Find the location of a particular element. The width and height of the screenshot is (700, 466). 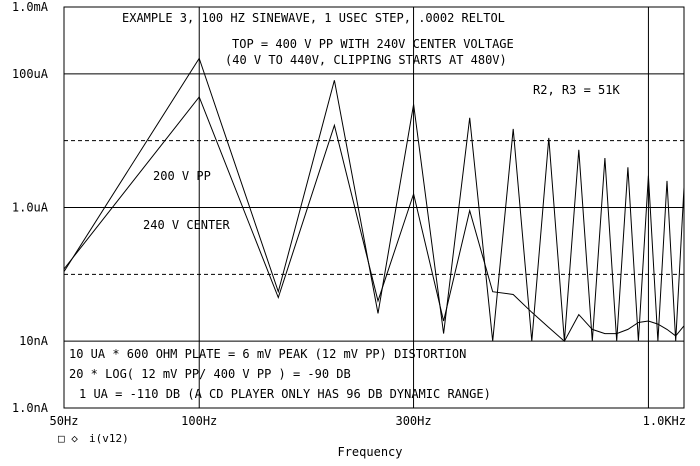

x-tick-label-2: 300Hz is located at coordinates (413, 421).